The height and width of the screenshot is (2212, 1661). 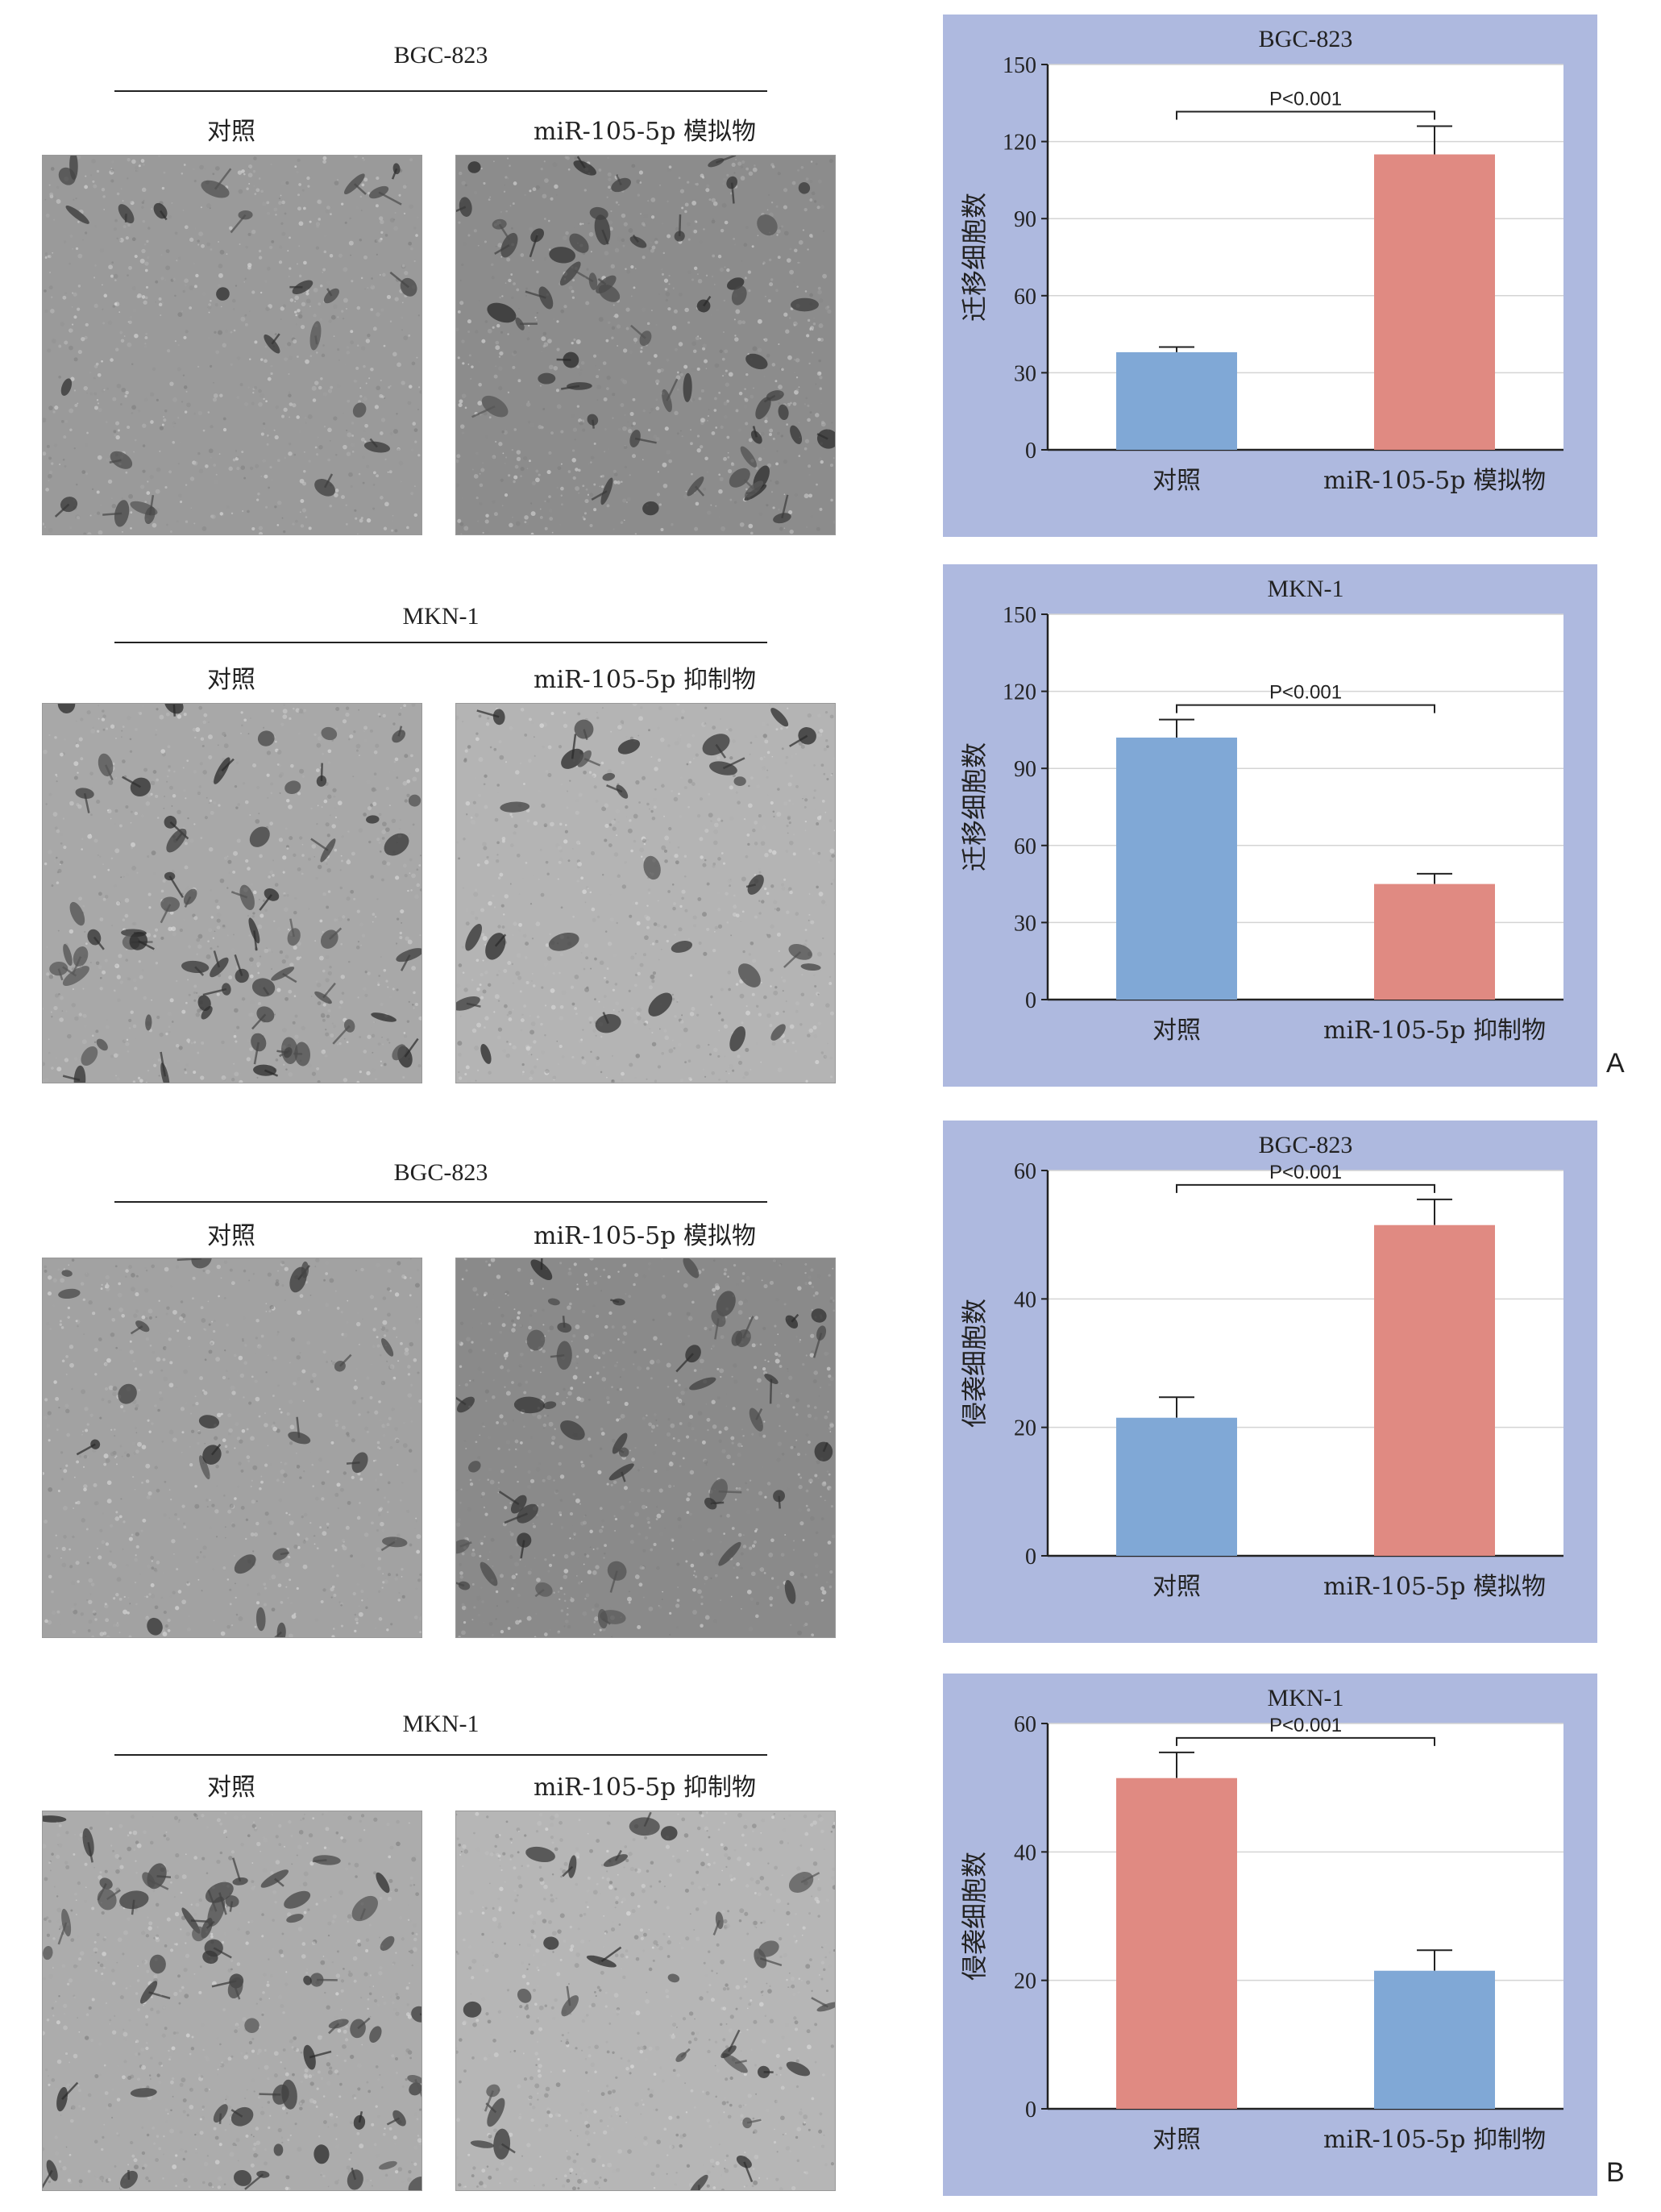 What do you see at coordinates (231, 680) in the screenshot?
I see `caption-left-2: 对照` at bounding box center [231, 680].